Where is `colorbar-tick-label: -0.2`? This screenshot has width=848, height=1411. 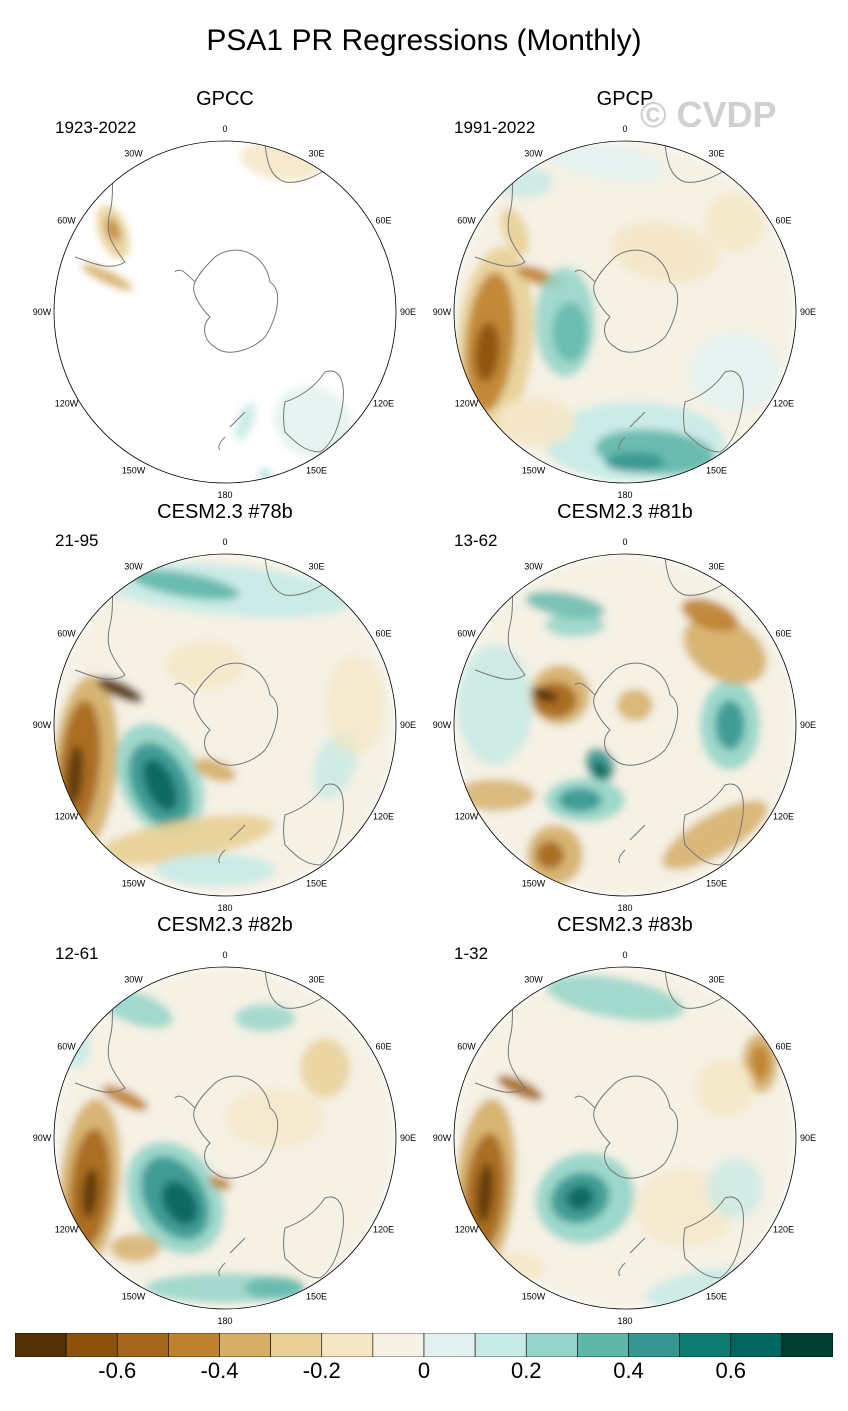
colorbar-tick-label: -0.2 is located at coordinates (321, 1370).